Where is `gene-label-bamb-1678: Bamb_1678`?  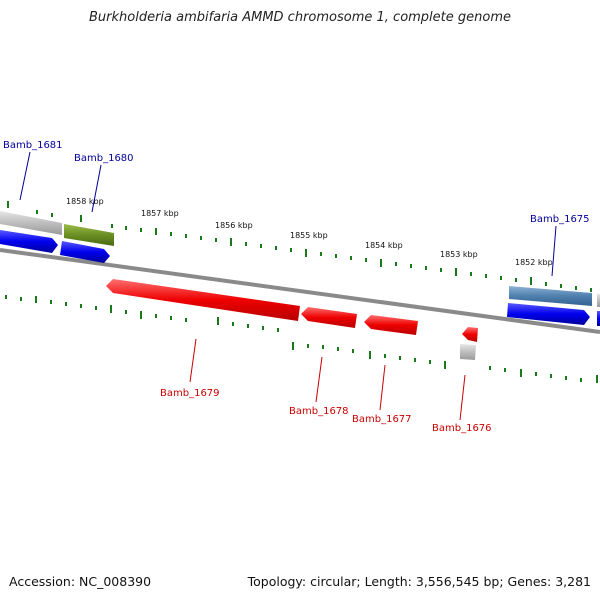
gene-label-bamb-1678: Bamb_1678 is located at coordinates (319, 411).